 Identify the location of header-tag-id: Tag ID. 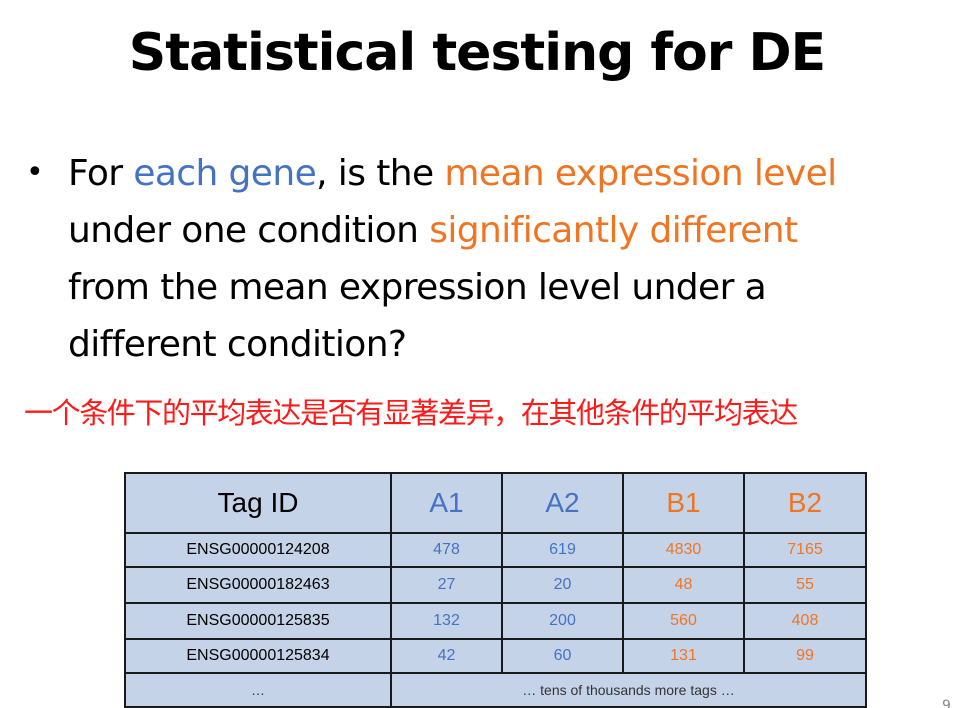
(258, 503).